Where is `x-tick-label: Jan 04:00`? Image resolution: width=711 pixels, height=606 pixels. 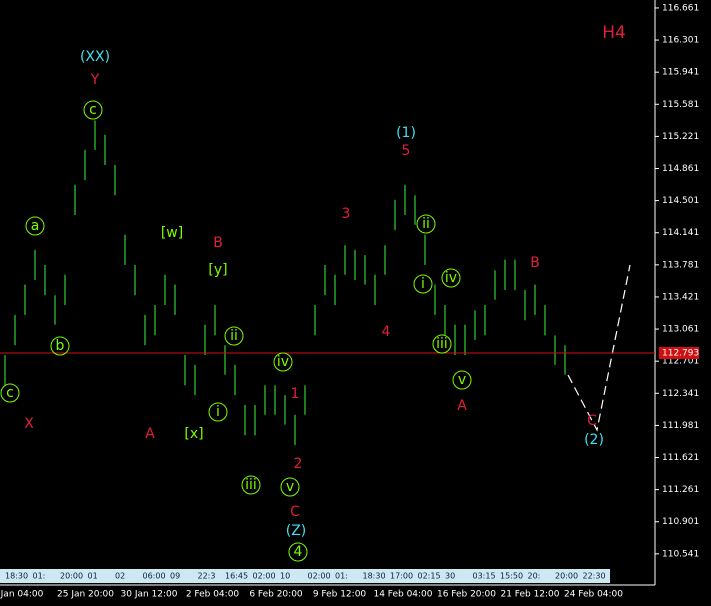
x-tick-label: Jan 04:00 is located at coordinates (22, 595).